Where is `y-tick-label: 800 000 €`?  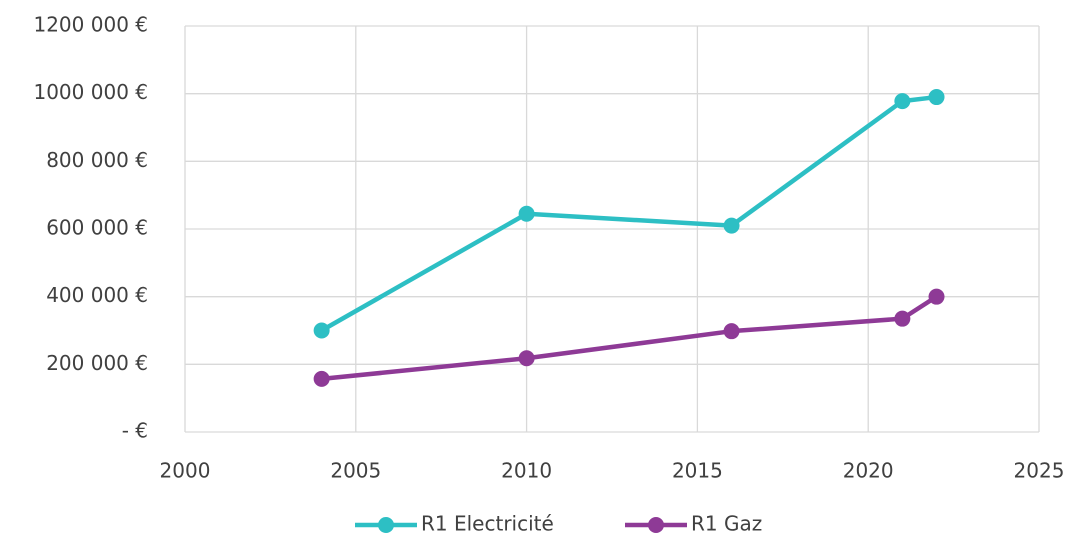
y-tick-label: 800 000 € is located at coordinates (97, 160).